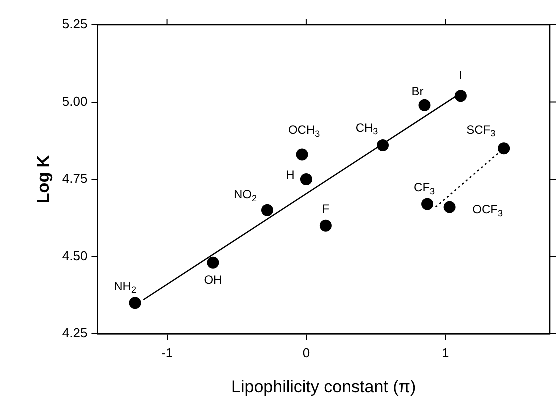 The width and height of the screenshot is (556, 406). Describe the element at coordinates (75, 178) in the screenshot. I see `y-tick-label: 4.75` at that location.